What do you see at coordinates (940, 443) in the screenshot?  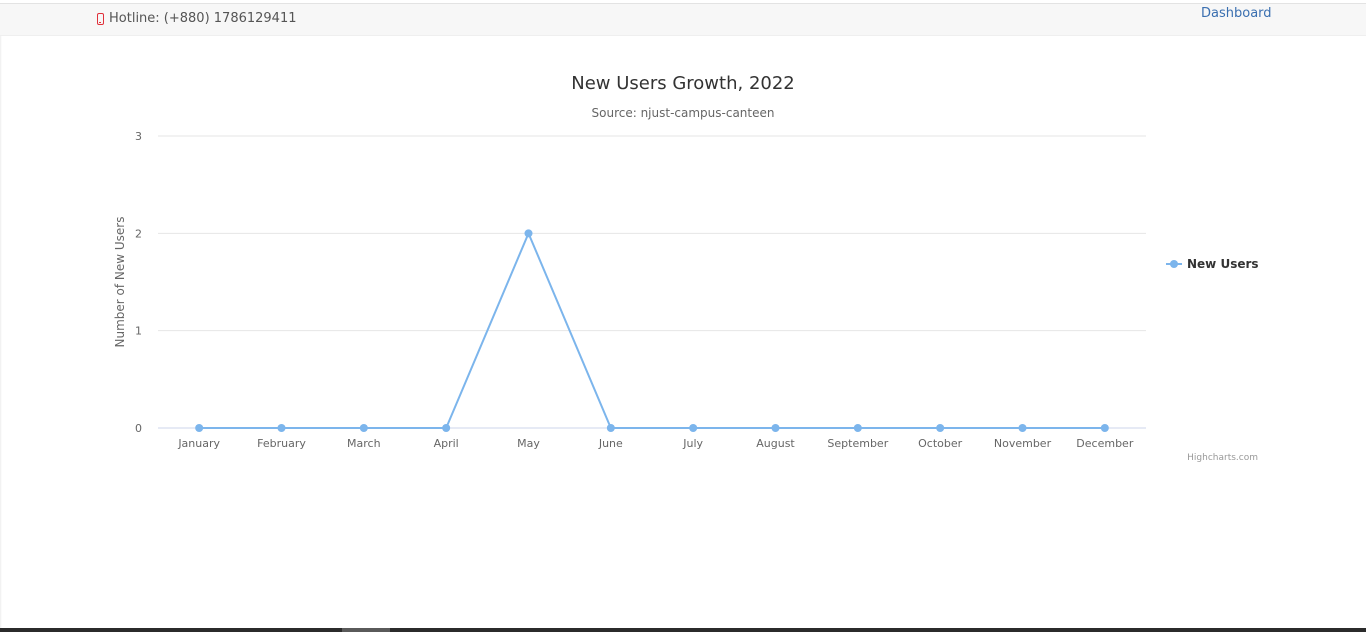 I see `x-tick-label: October` at bounding box center [940, 443].